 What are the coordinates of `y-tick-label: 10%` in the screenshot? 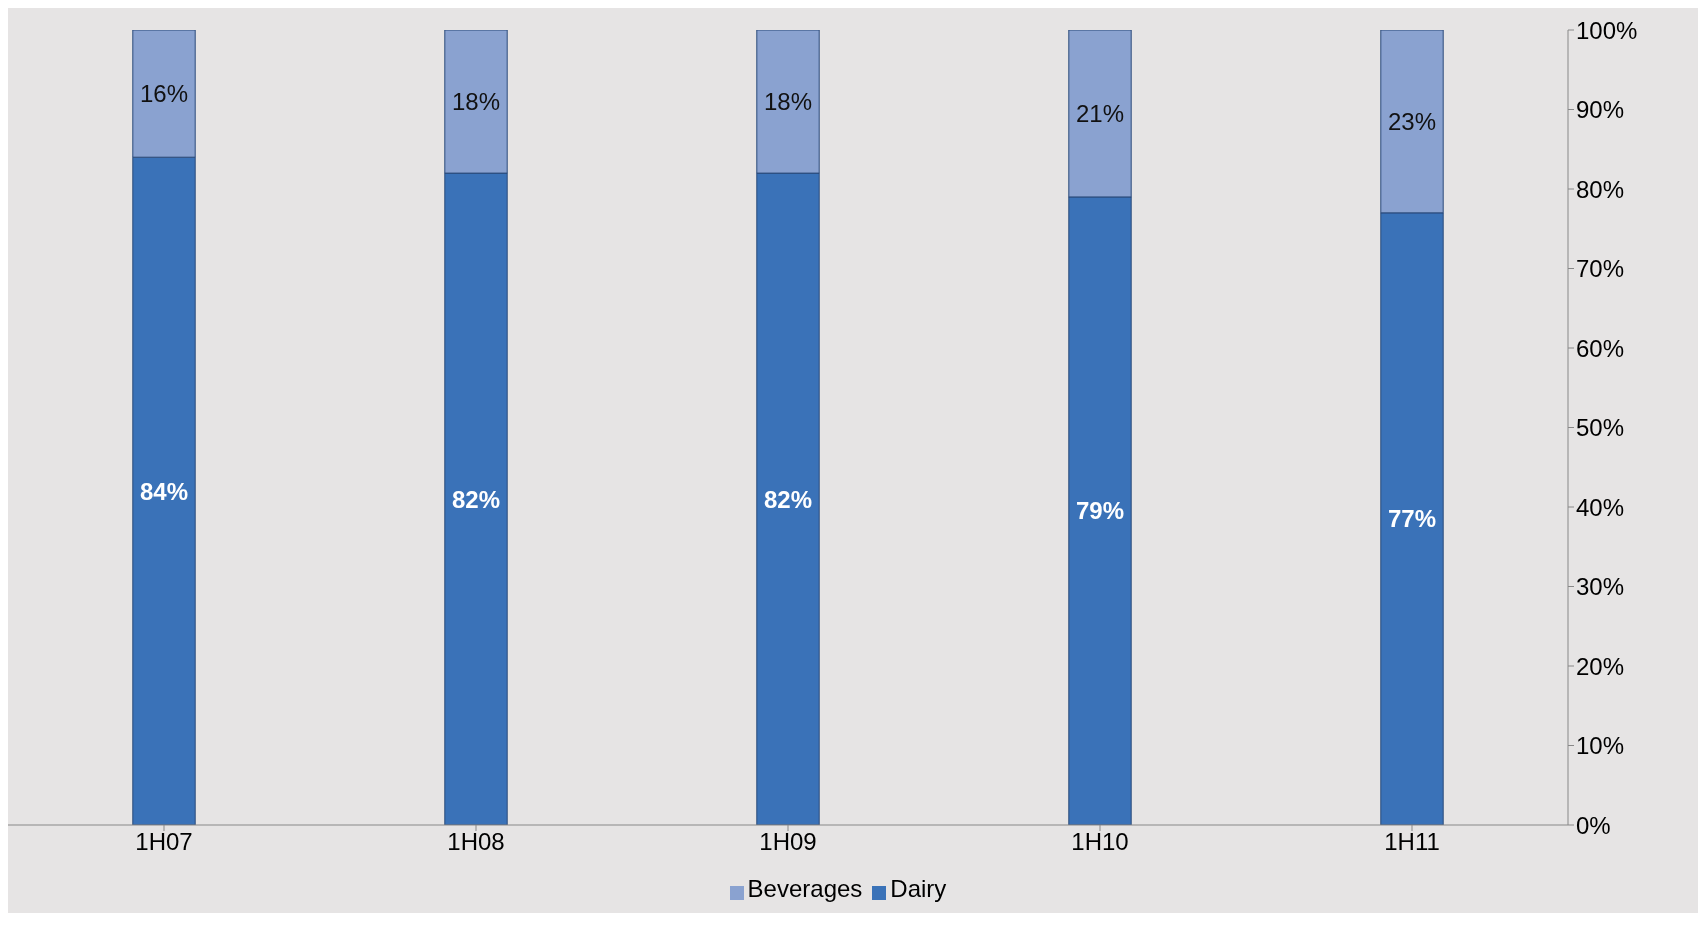 It's located at (1600, 746).